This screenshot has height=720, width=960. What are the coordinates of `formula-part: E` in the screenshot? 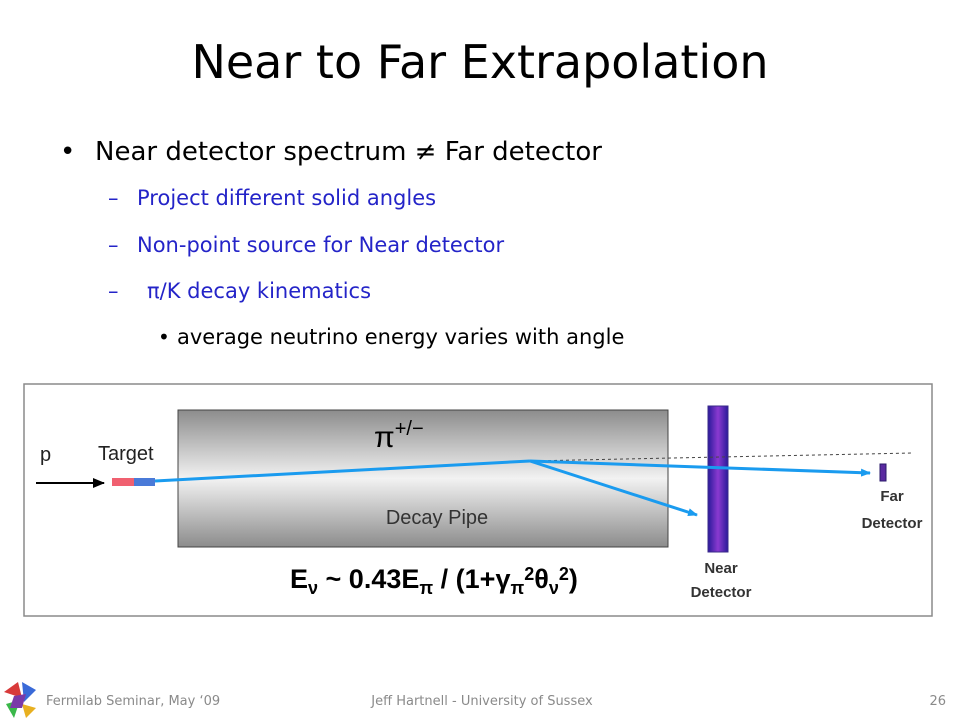 It's located at (299, 579).